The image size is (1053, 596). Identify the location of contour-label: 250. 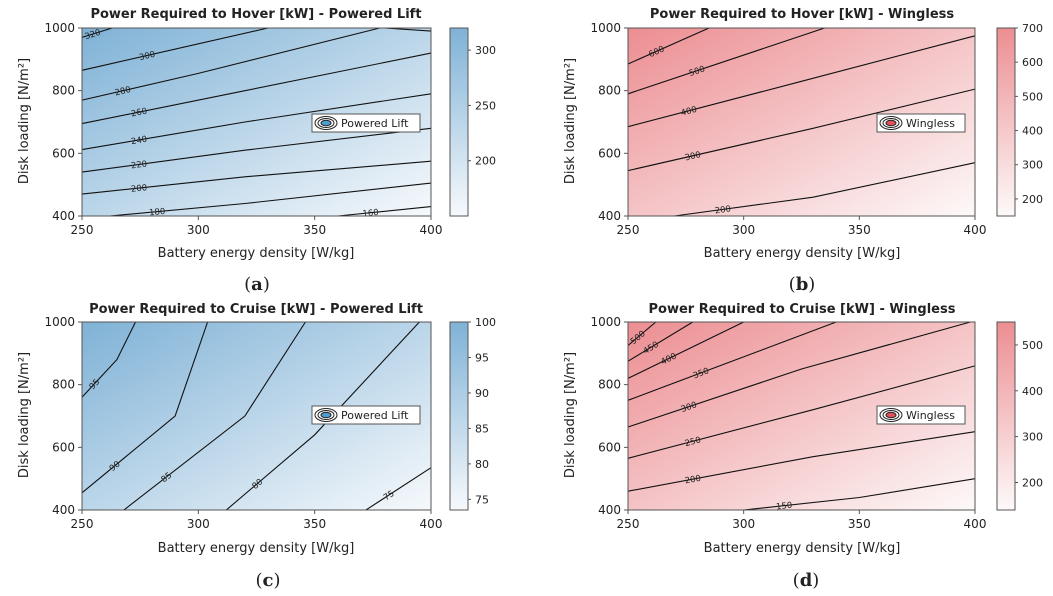
(693, 442).